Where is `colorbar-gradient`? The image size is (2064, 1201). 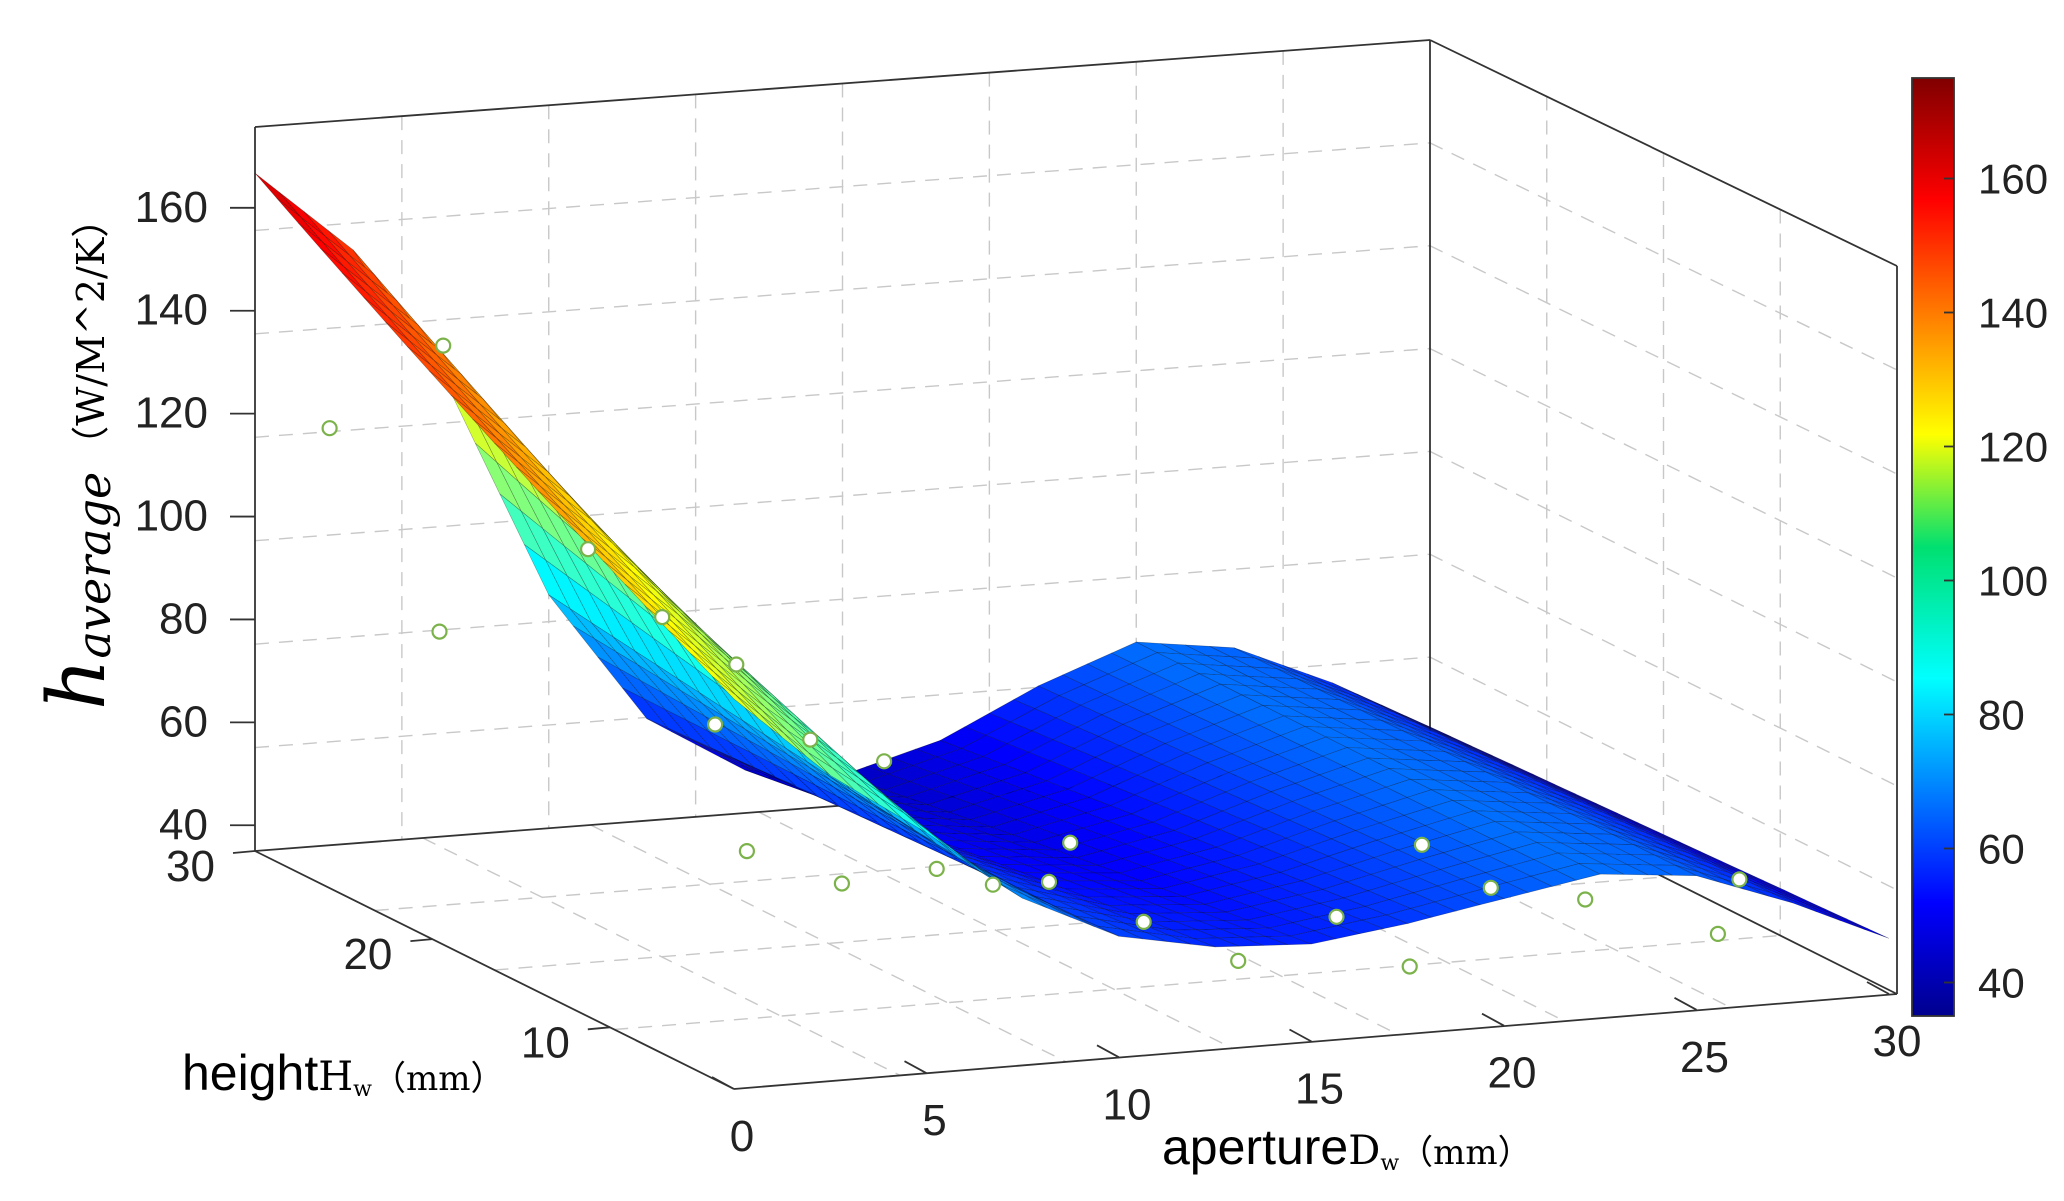 colorbar-gradient is located at coordinates (1933, 547).